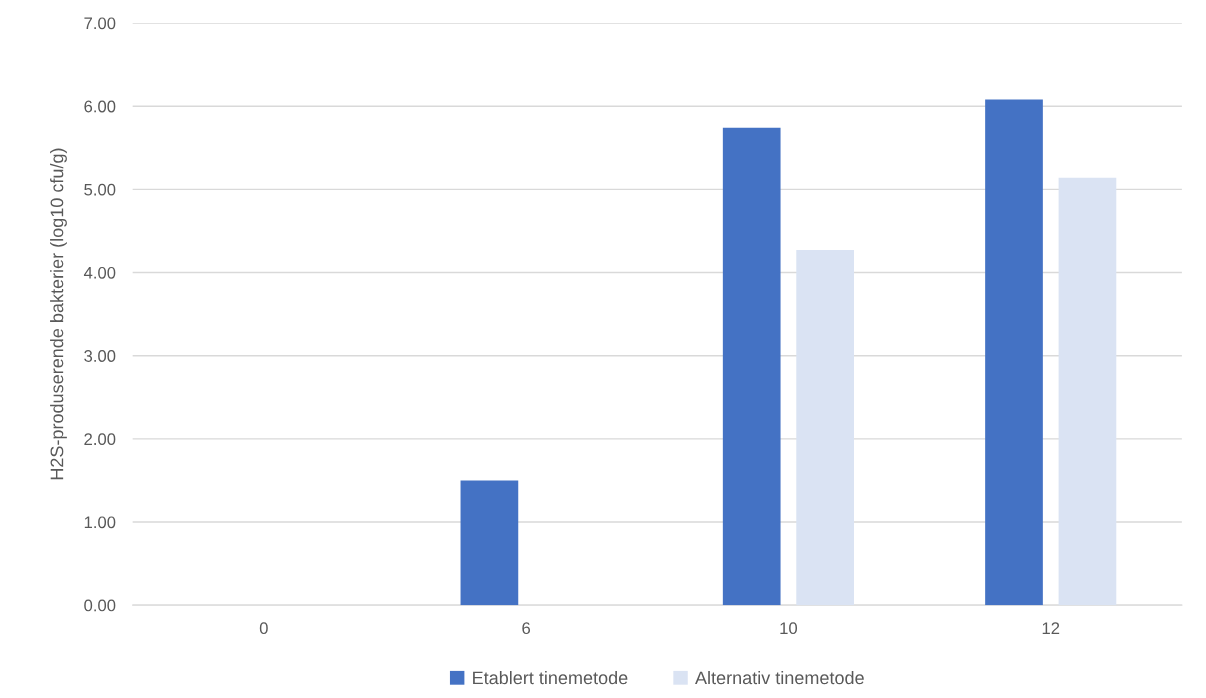 Image resolution: width=1206 pixels, height=698 pixels. Describe the element at coordinates (263, 628) in the screenshot. I see `x-tick-label: 0` at that location.